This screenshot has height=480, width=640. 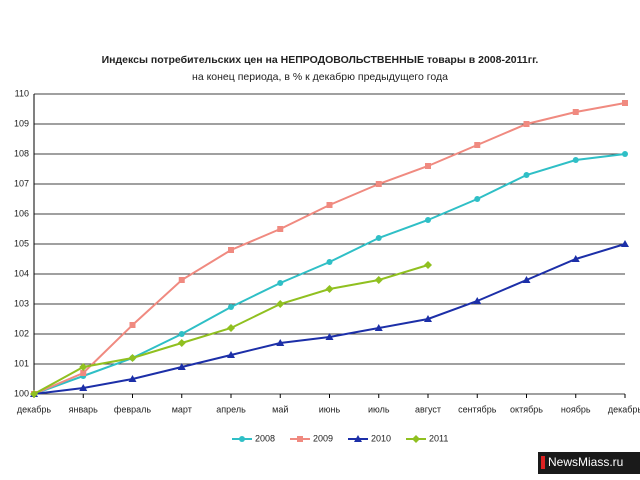 I want to click on x-tick-label: октябрь, so click(x=526, y=409).